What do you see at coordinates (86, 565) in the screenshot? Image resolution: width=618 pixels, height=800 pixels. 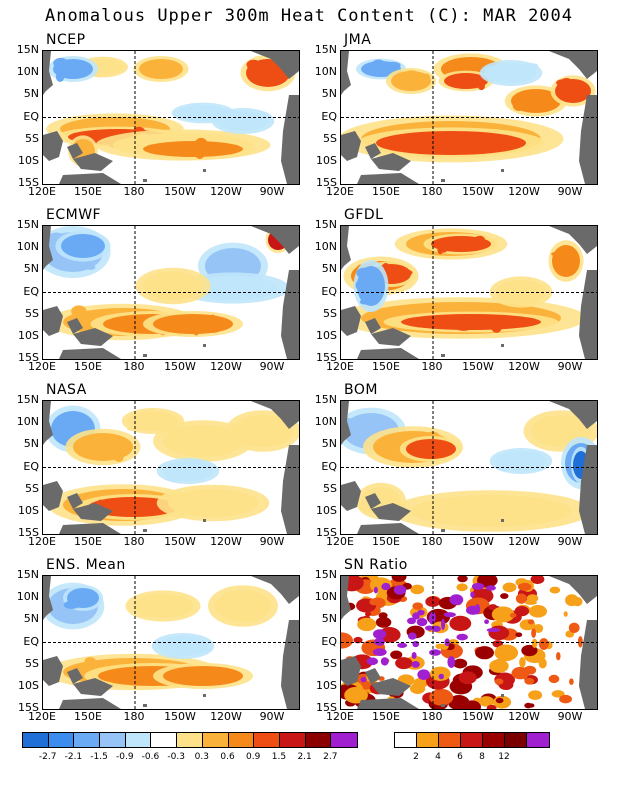 I see `panel-title: ENS. Mean` at bounding box center [86, 565].